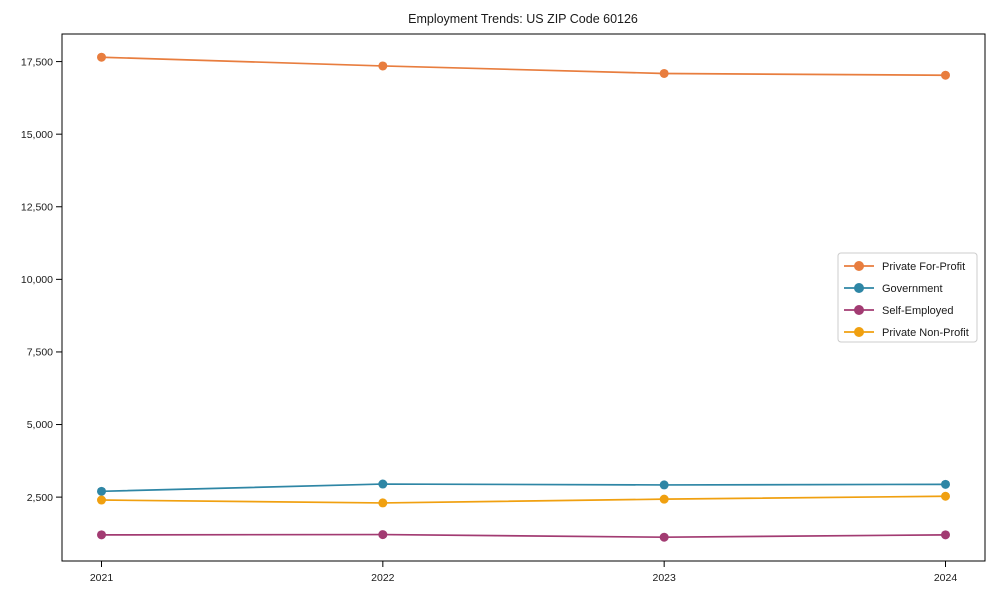 The image size is (1000, 600). I want to click on legend-marker-private-non-profit, so click(859, 332).